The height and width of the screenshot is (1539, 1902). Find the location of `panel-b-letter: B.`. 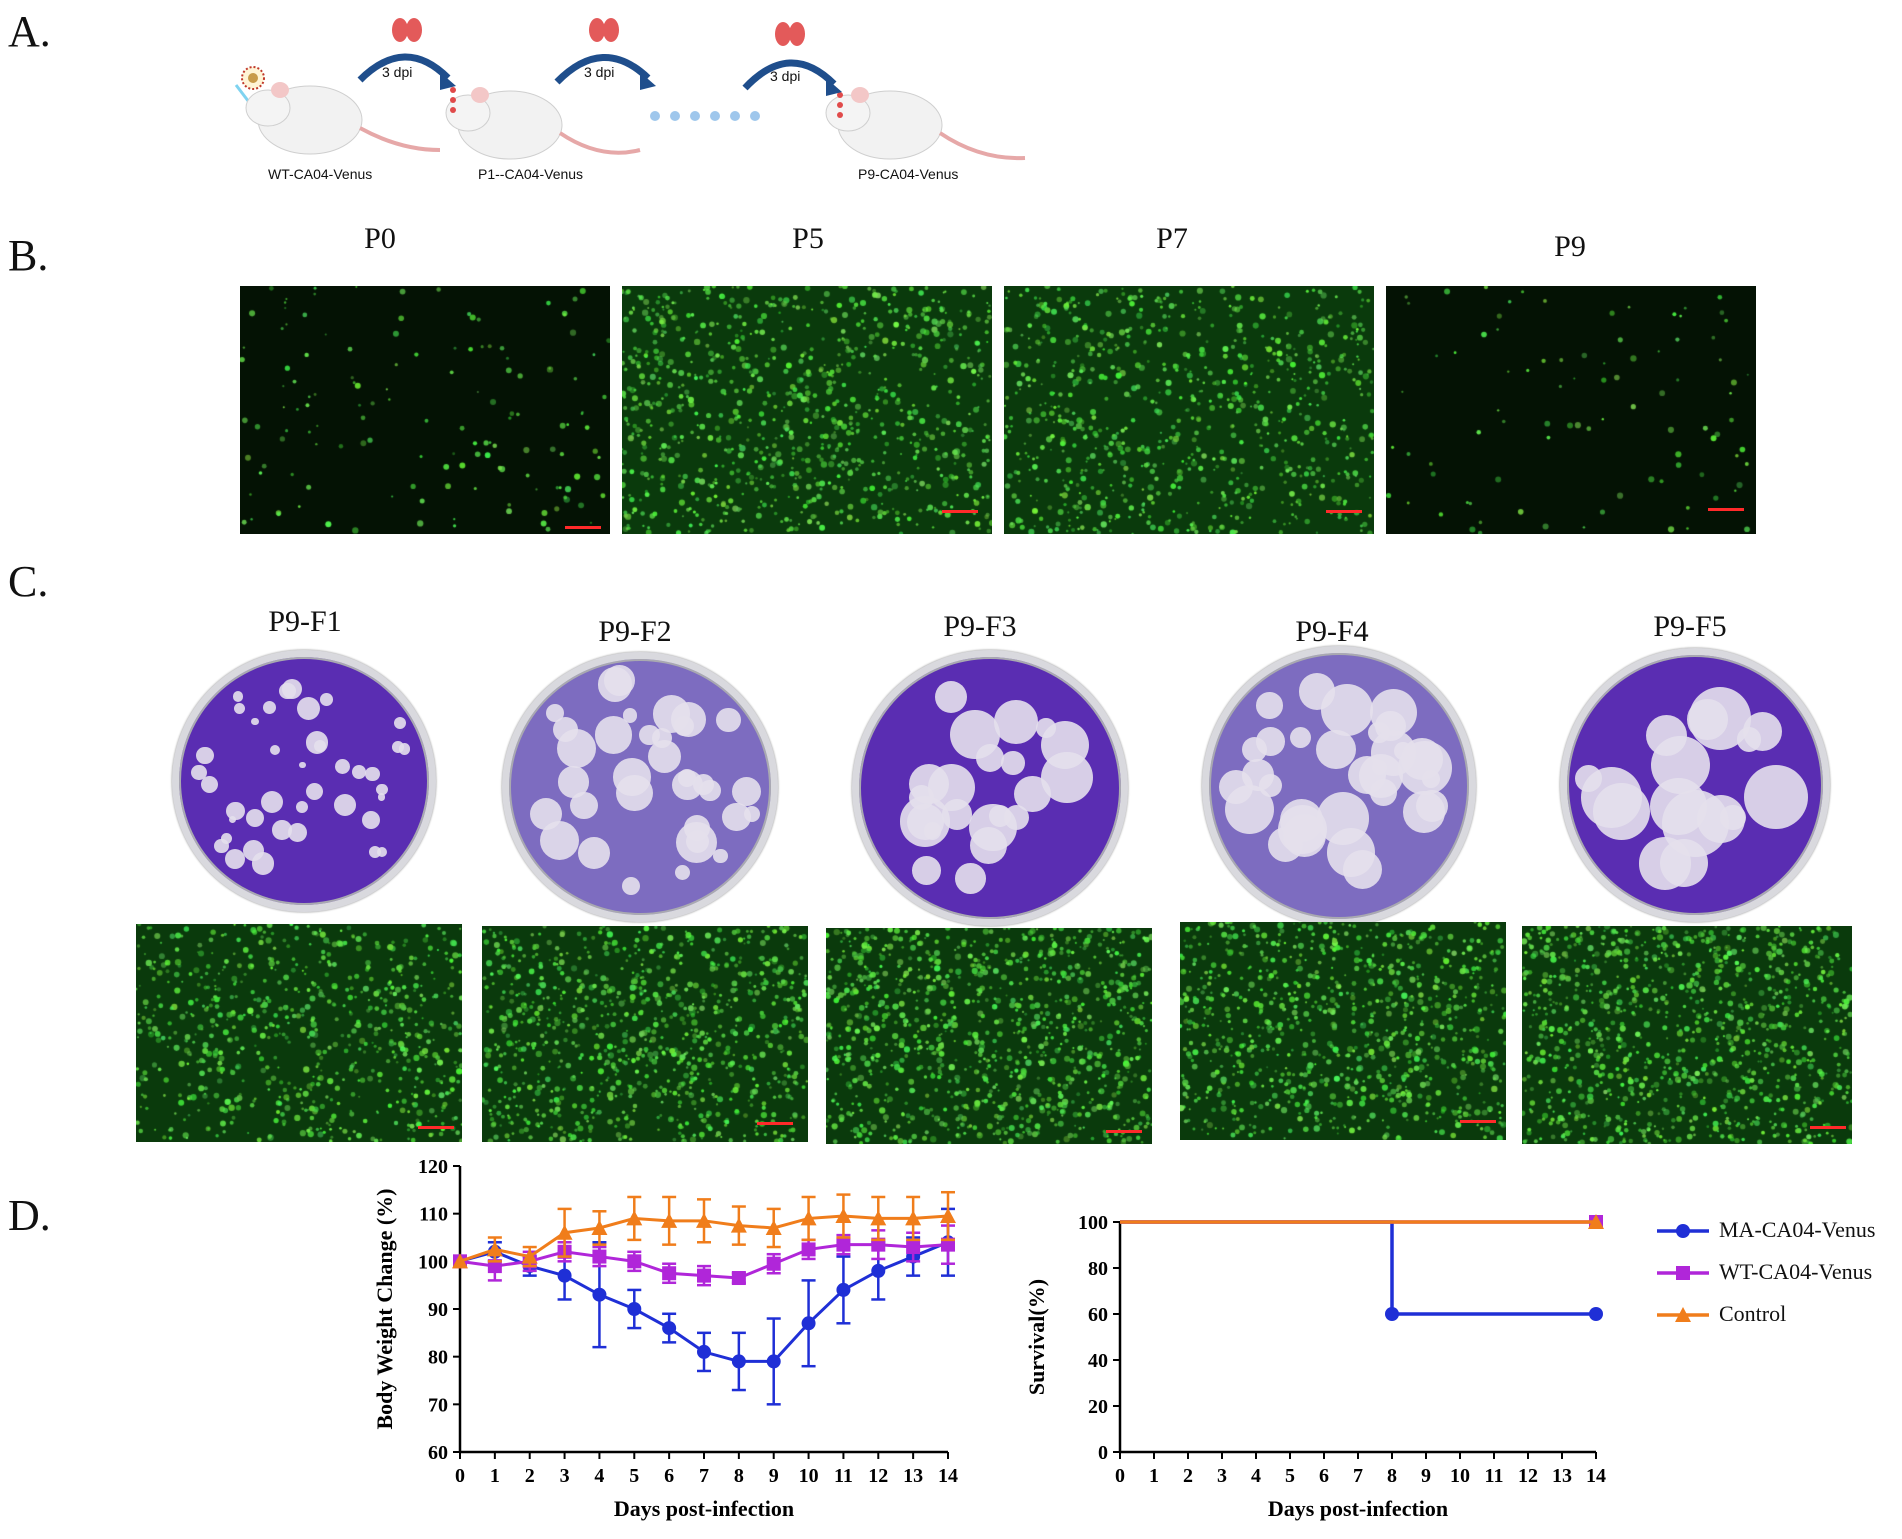

panel-b-letter: B. is located at coordinates (28, 255).